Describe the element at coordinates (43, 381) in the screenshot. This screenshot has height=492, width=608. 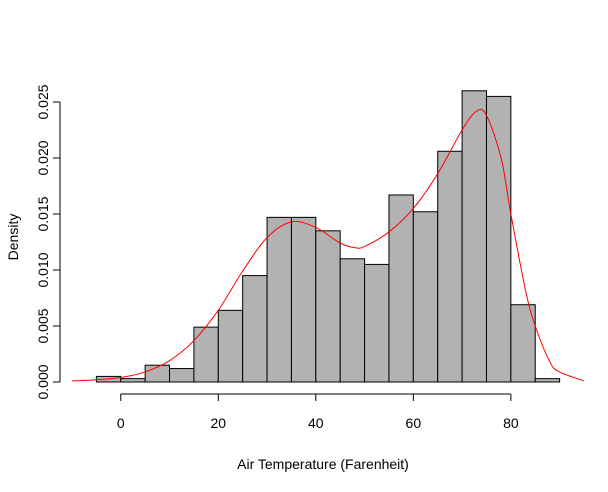
I see `y-tick-label: 0.000` at that location.